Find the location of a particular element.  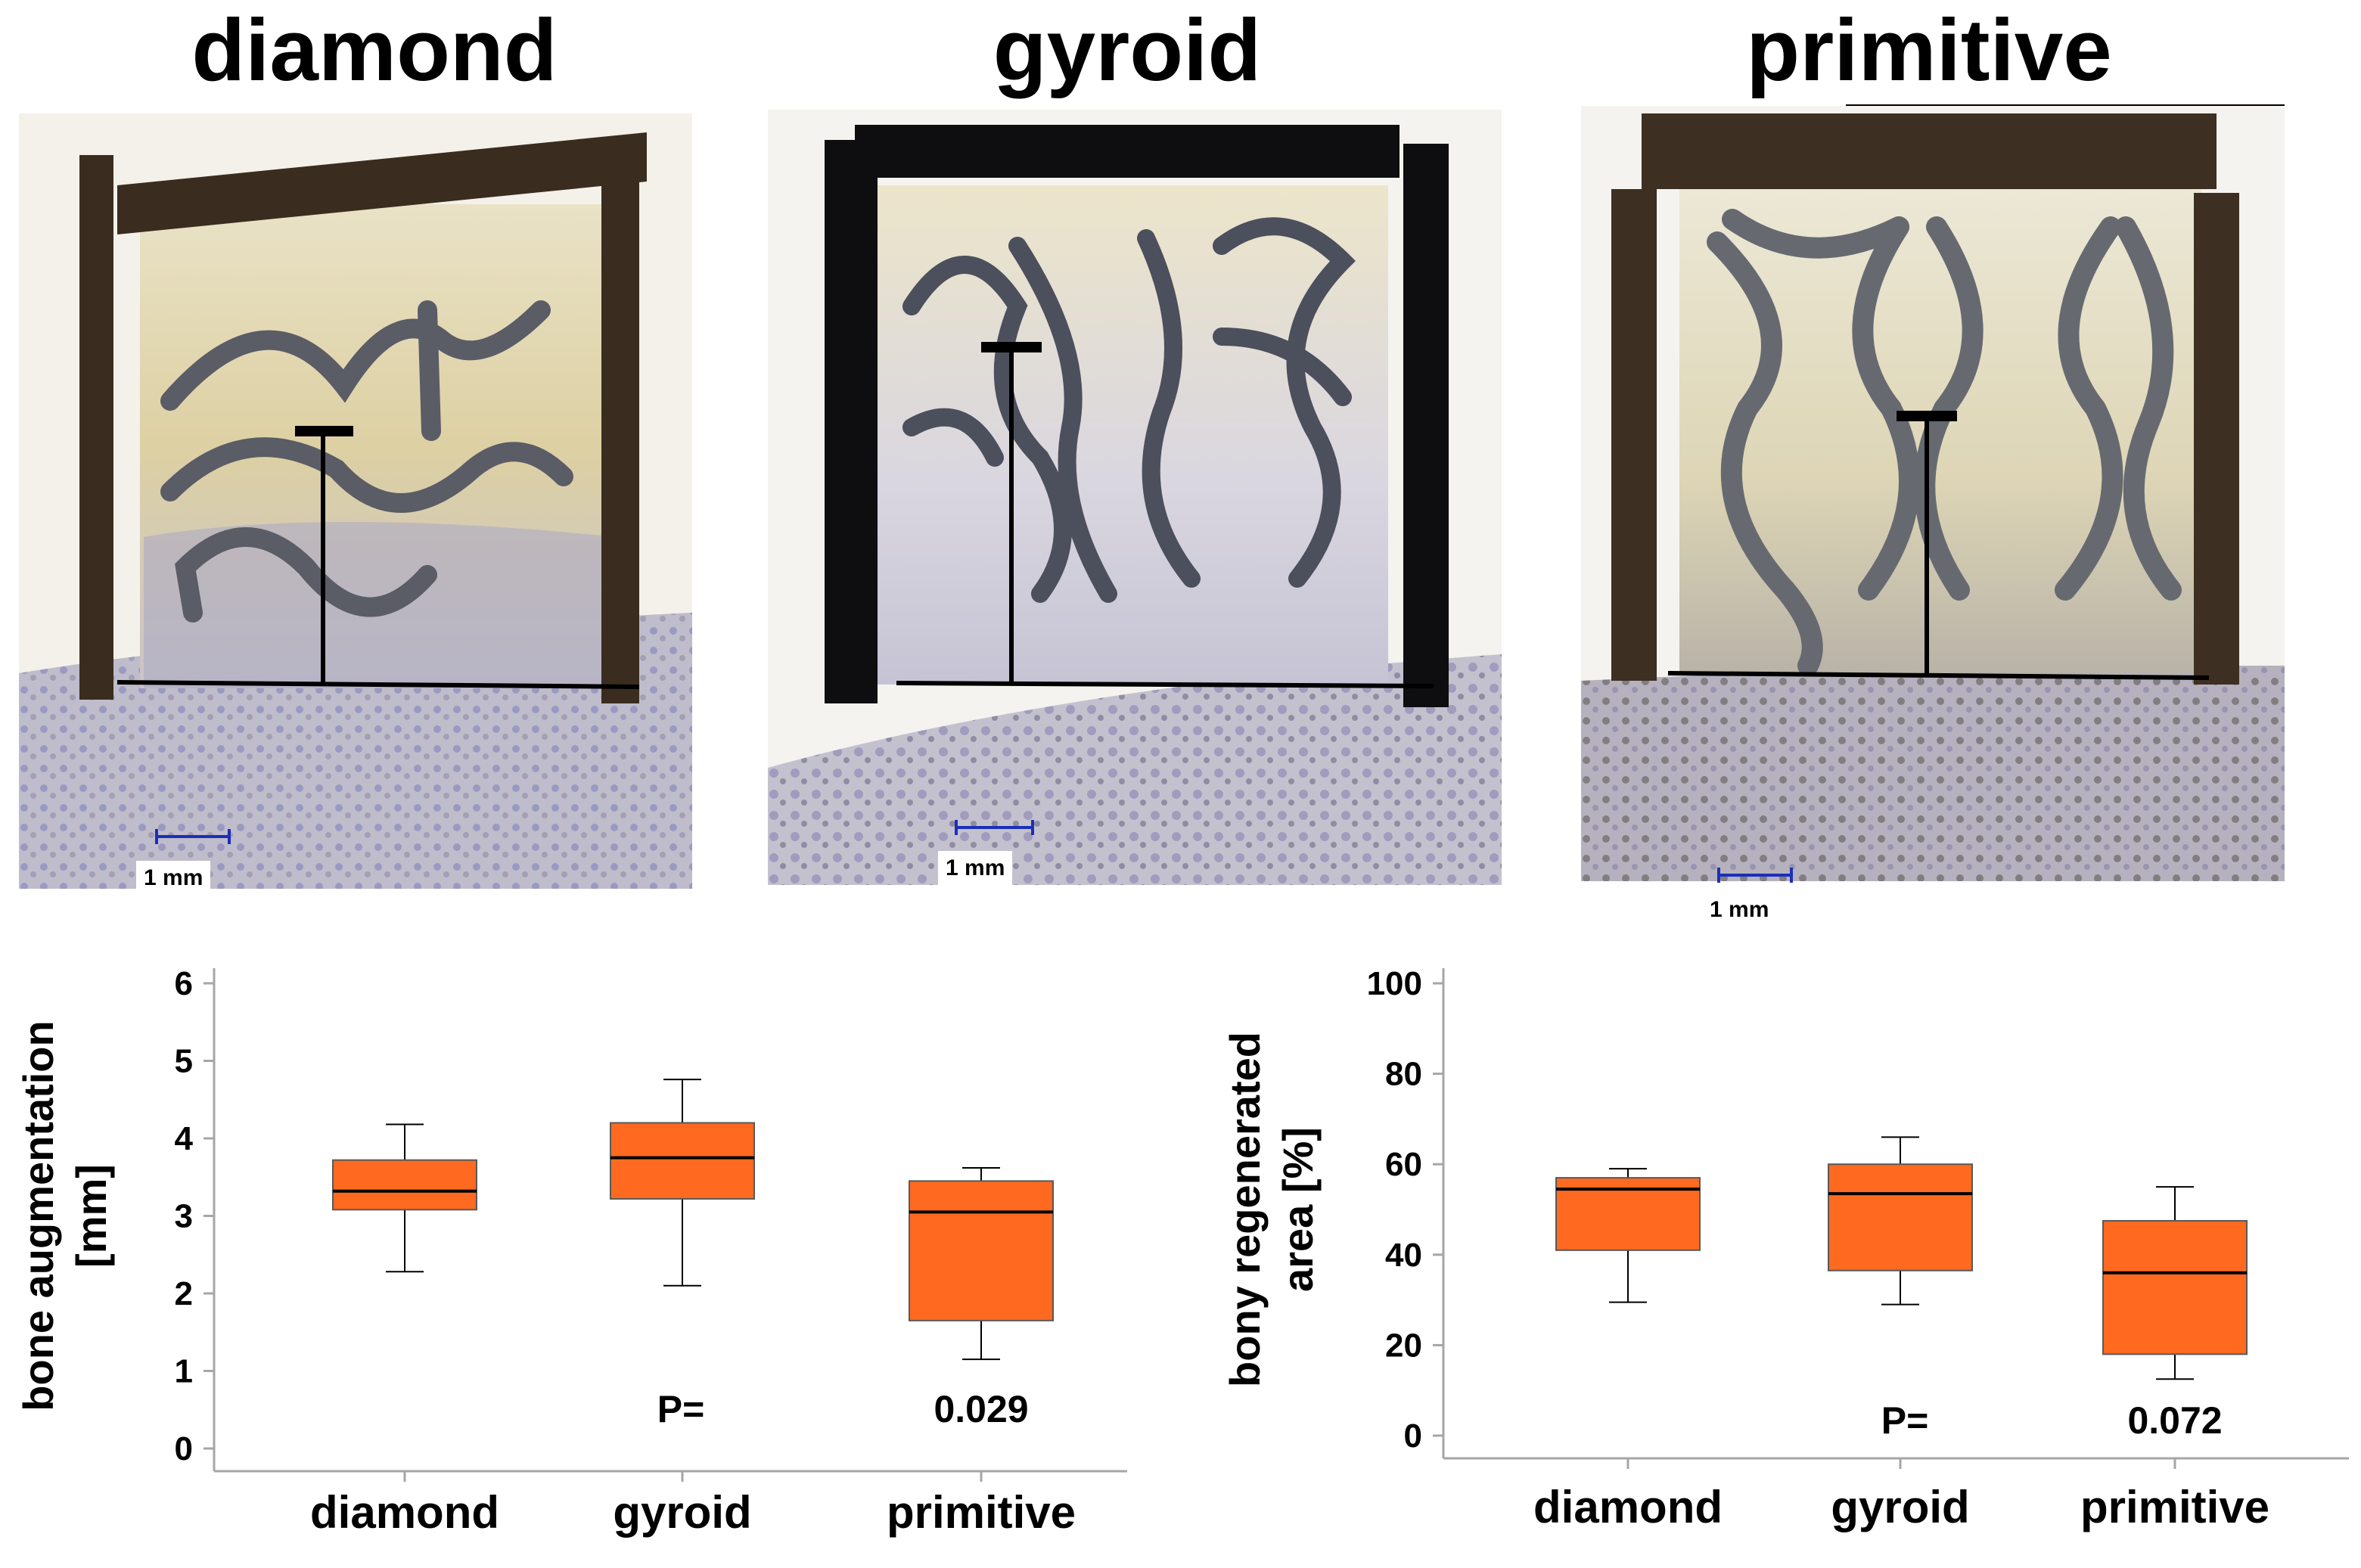

scale-bar-primitive is located at coordinates (1755, 876).